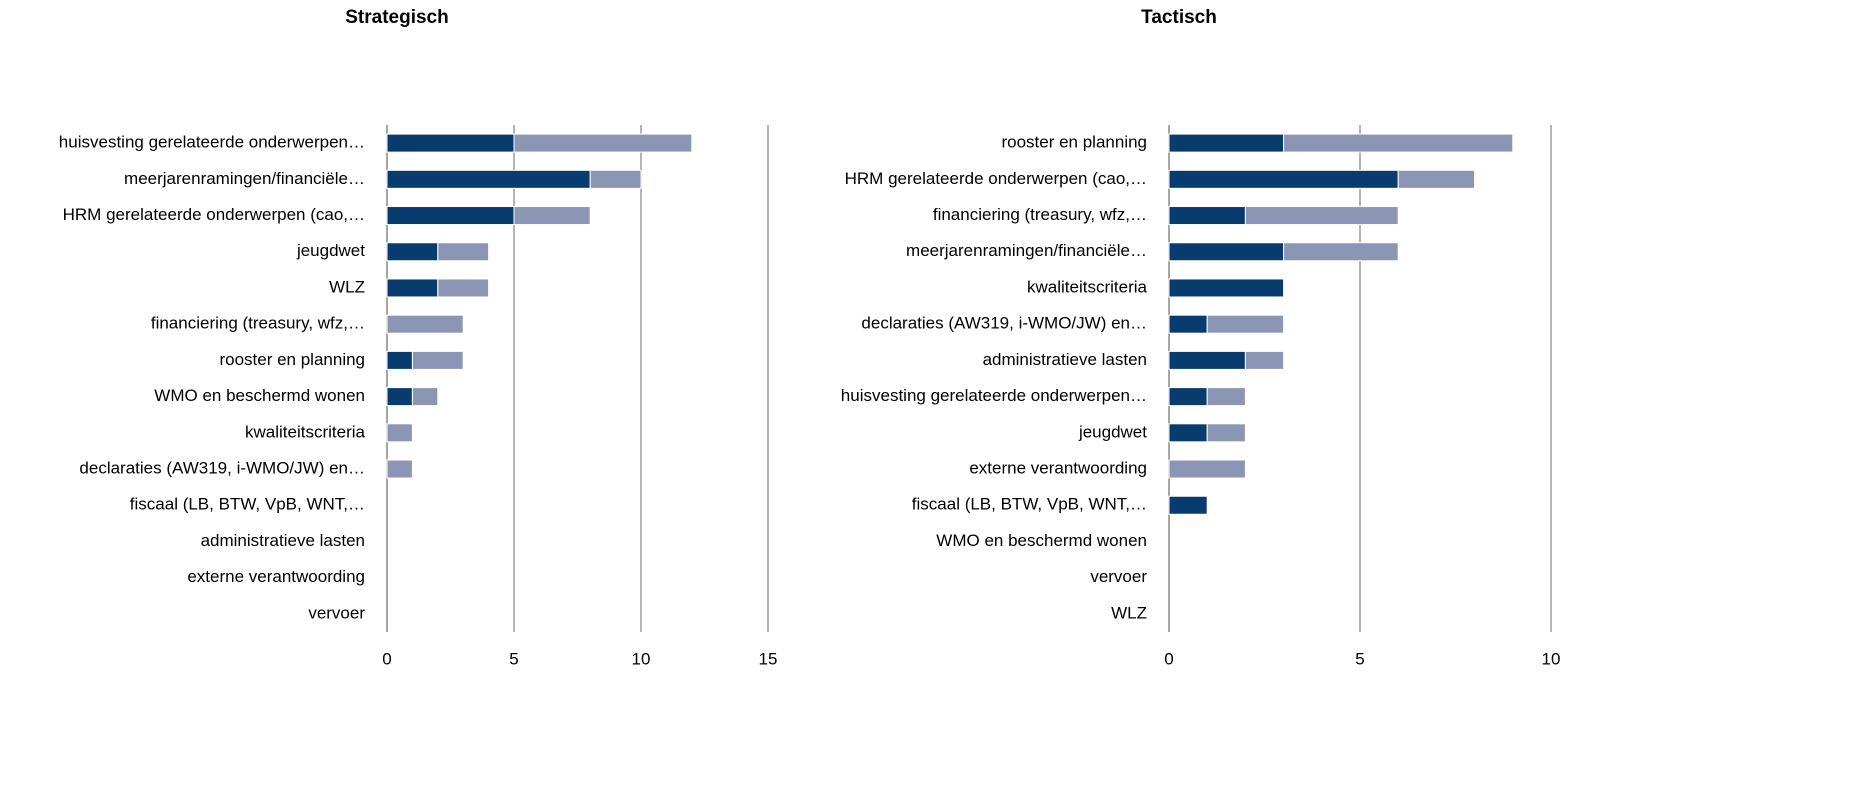 This screenshot has width=1870, height=801. I want to click on chart-title: Strategisch, so click(396, 17).